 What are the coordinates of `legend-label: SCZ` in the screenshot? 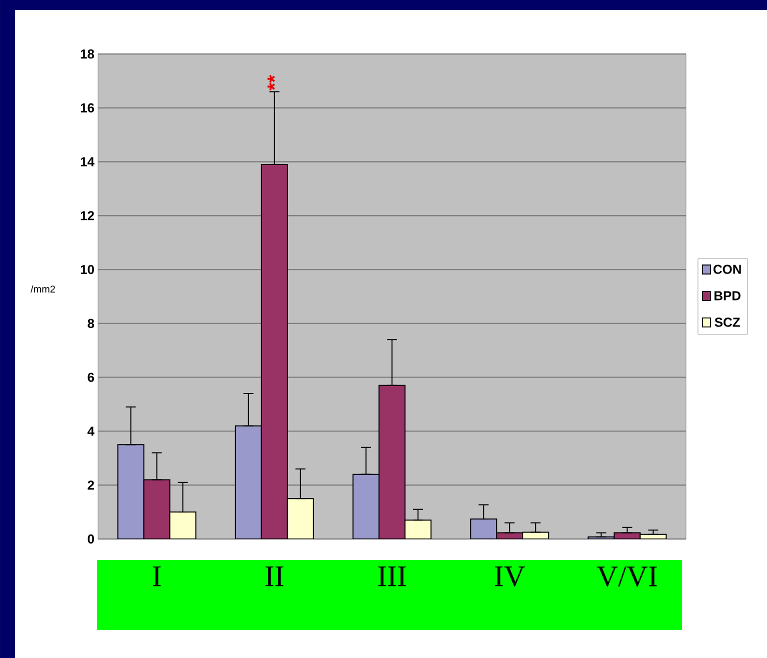 It's located at (727, 322).